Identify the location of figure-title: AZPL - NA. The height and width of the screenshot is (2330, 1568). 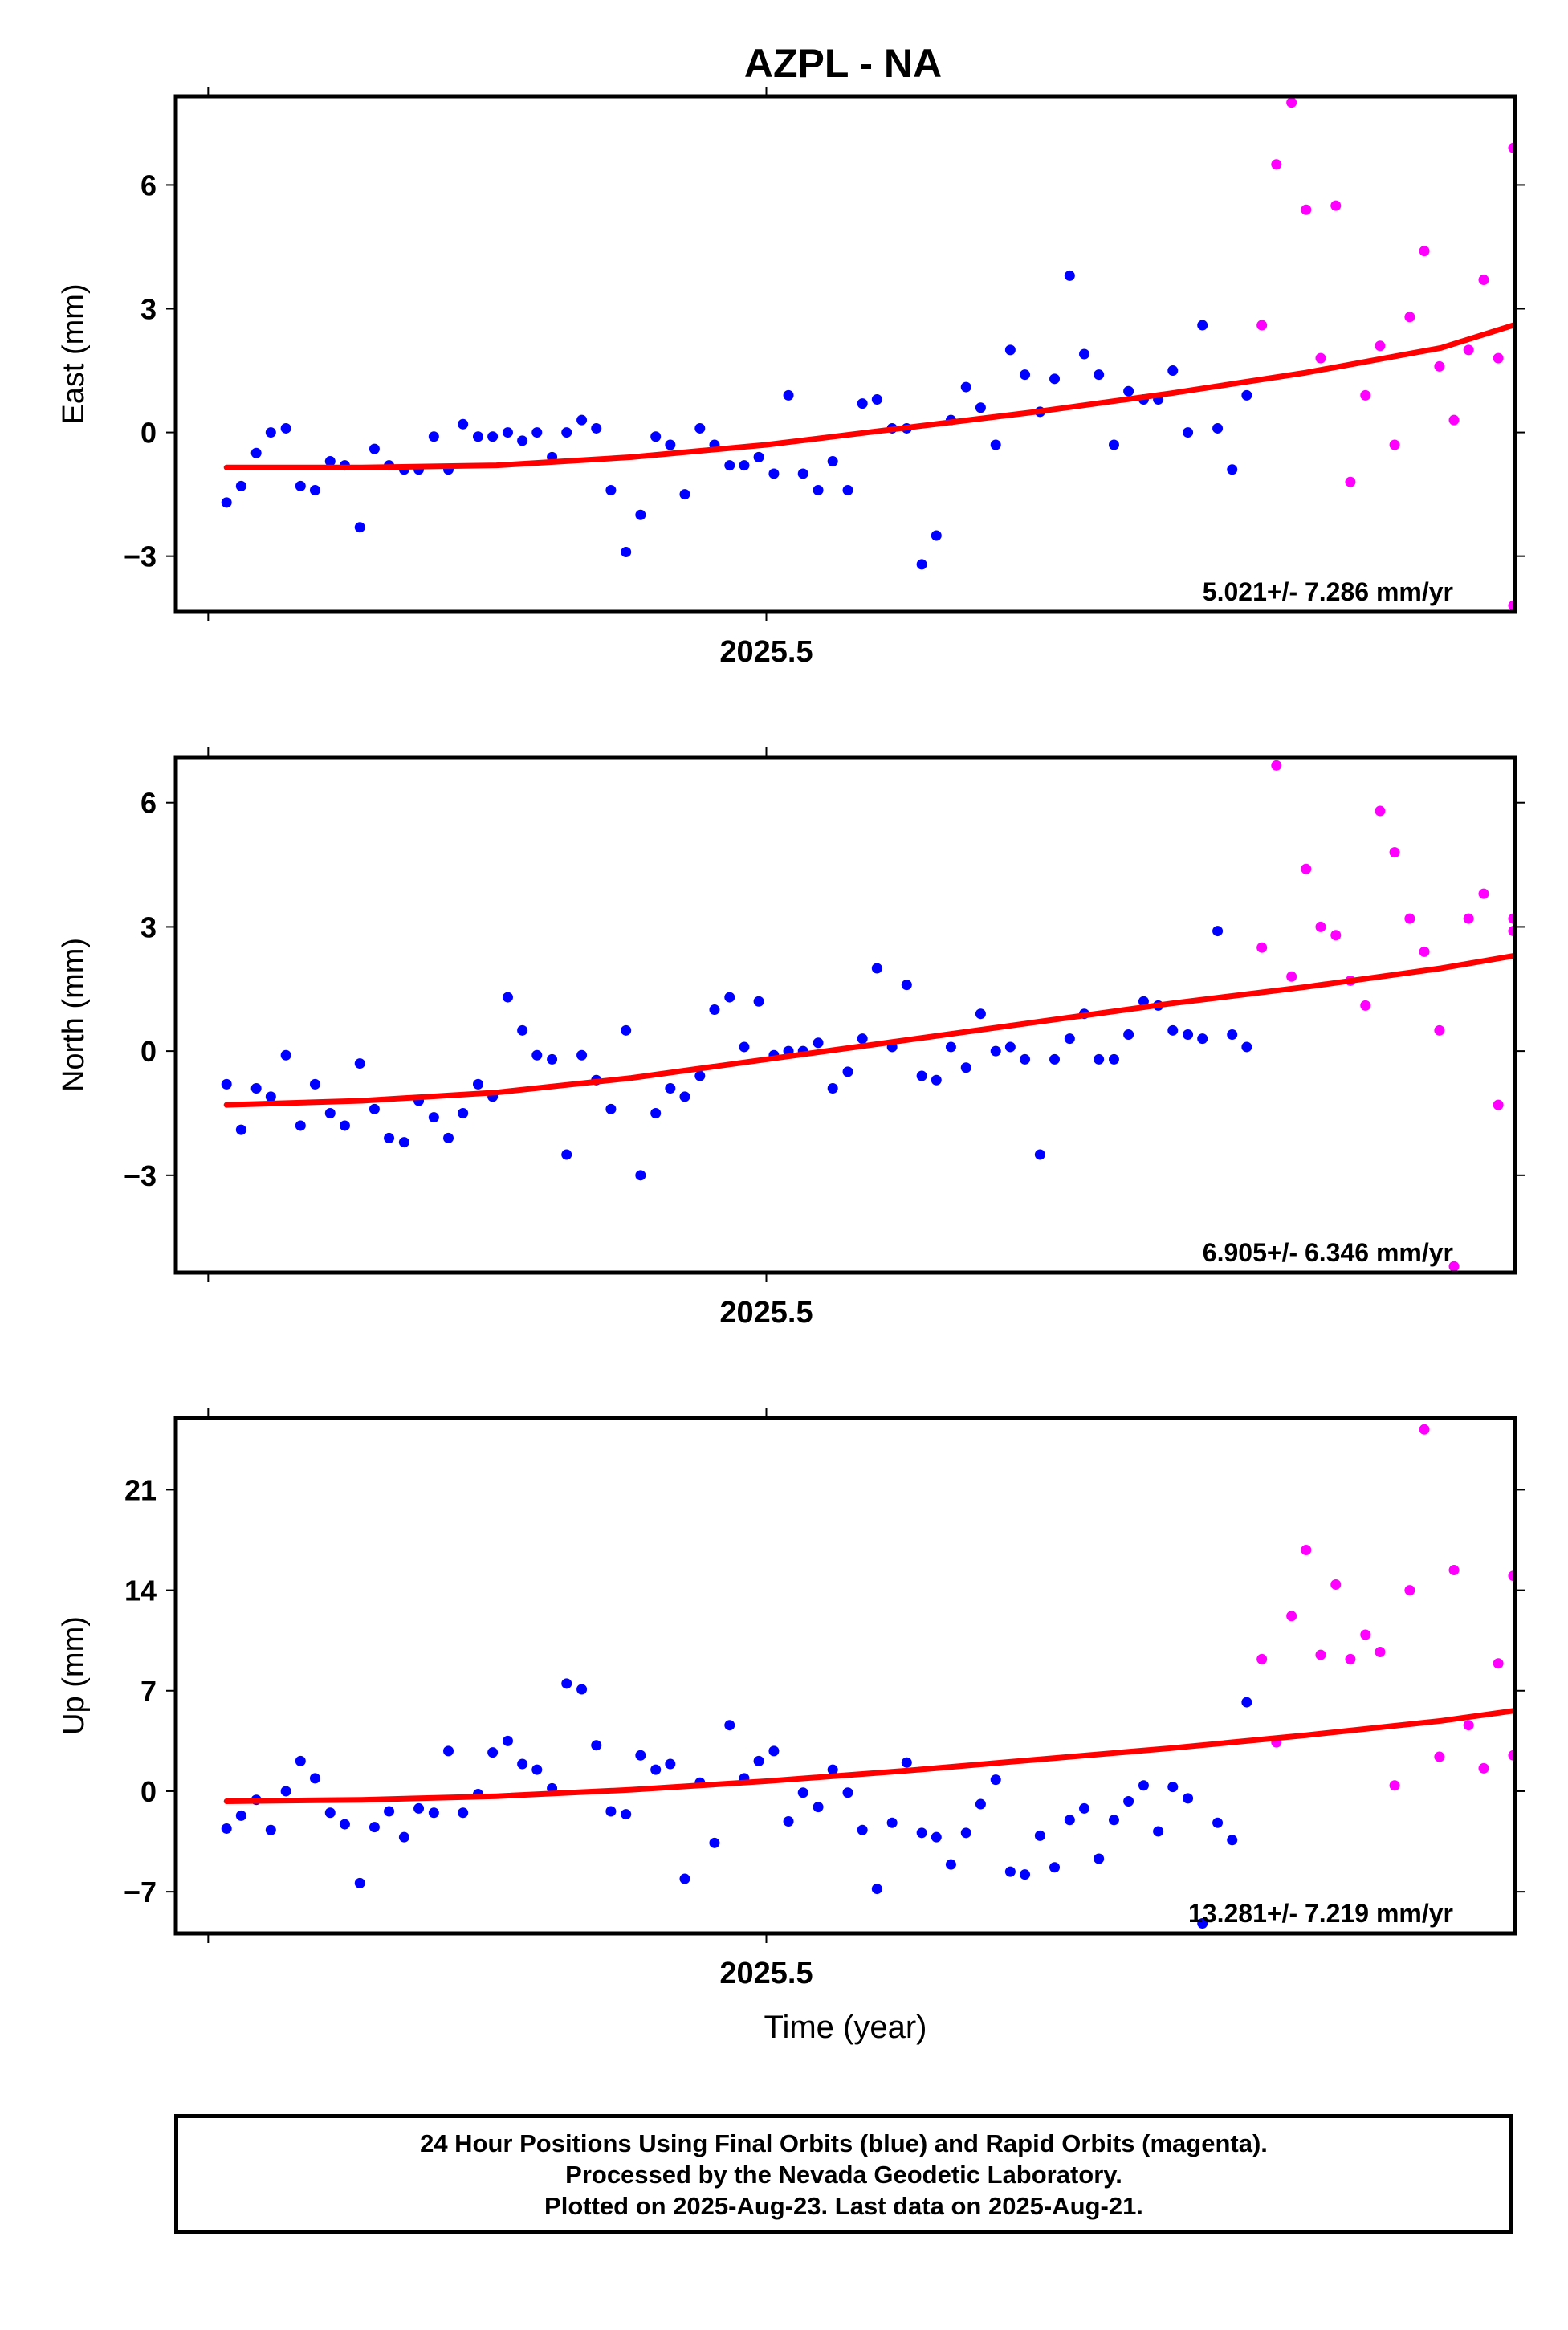
(843, 63).